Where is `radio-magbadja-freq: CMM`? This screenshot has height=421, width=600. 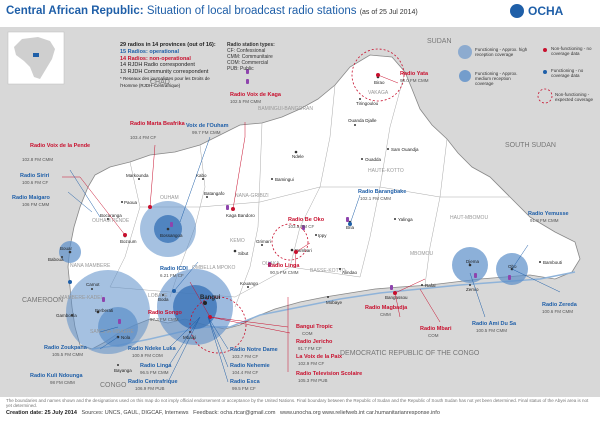 radio-magbadja-freq: CMM is located at coordinates (385, 314).